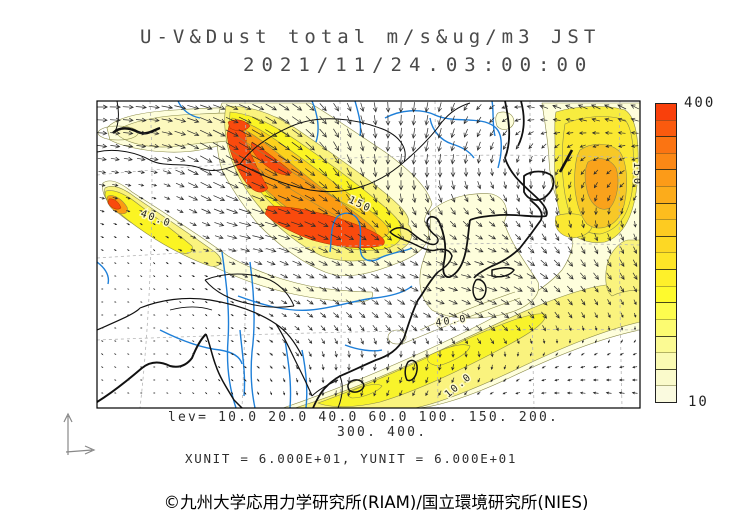 This screenshot has width=752, height=532. Describe the element at coordinates (479, 289) in the screenshot. I see `coastline-kyushu` at that location.